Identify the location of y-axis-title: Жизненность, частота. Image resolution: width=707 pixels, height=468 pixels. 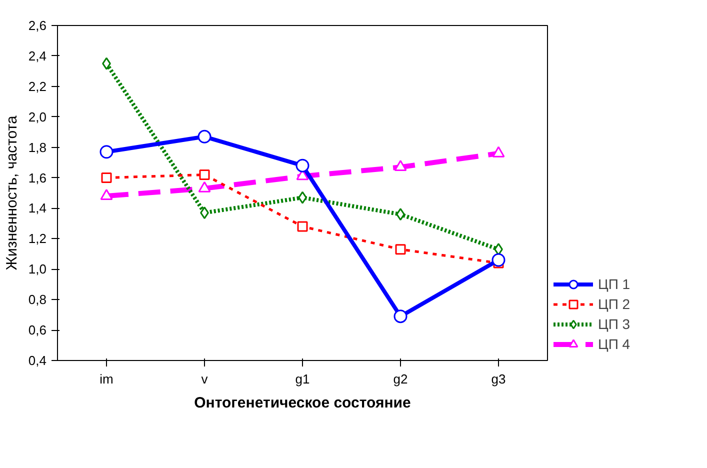
(11, 192).